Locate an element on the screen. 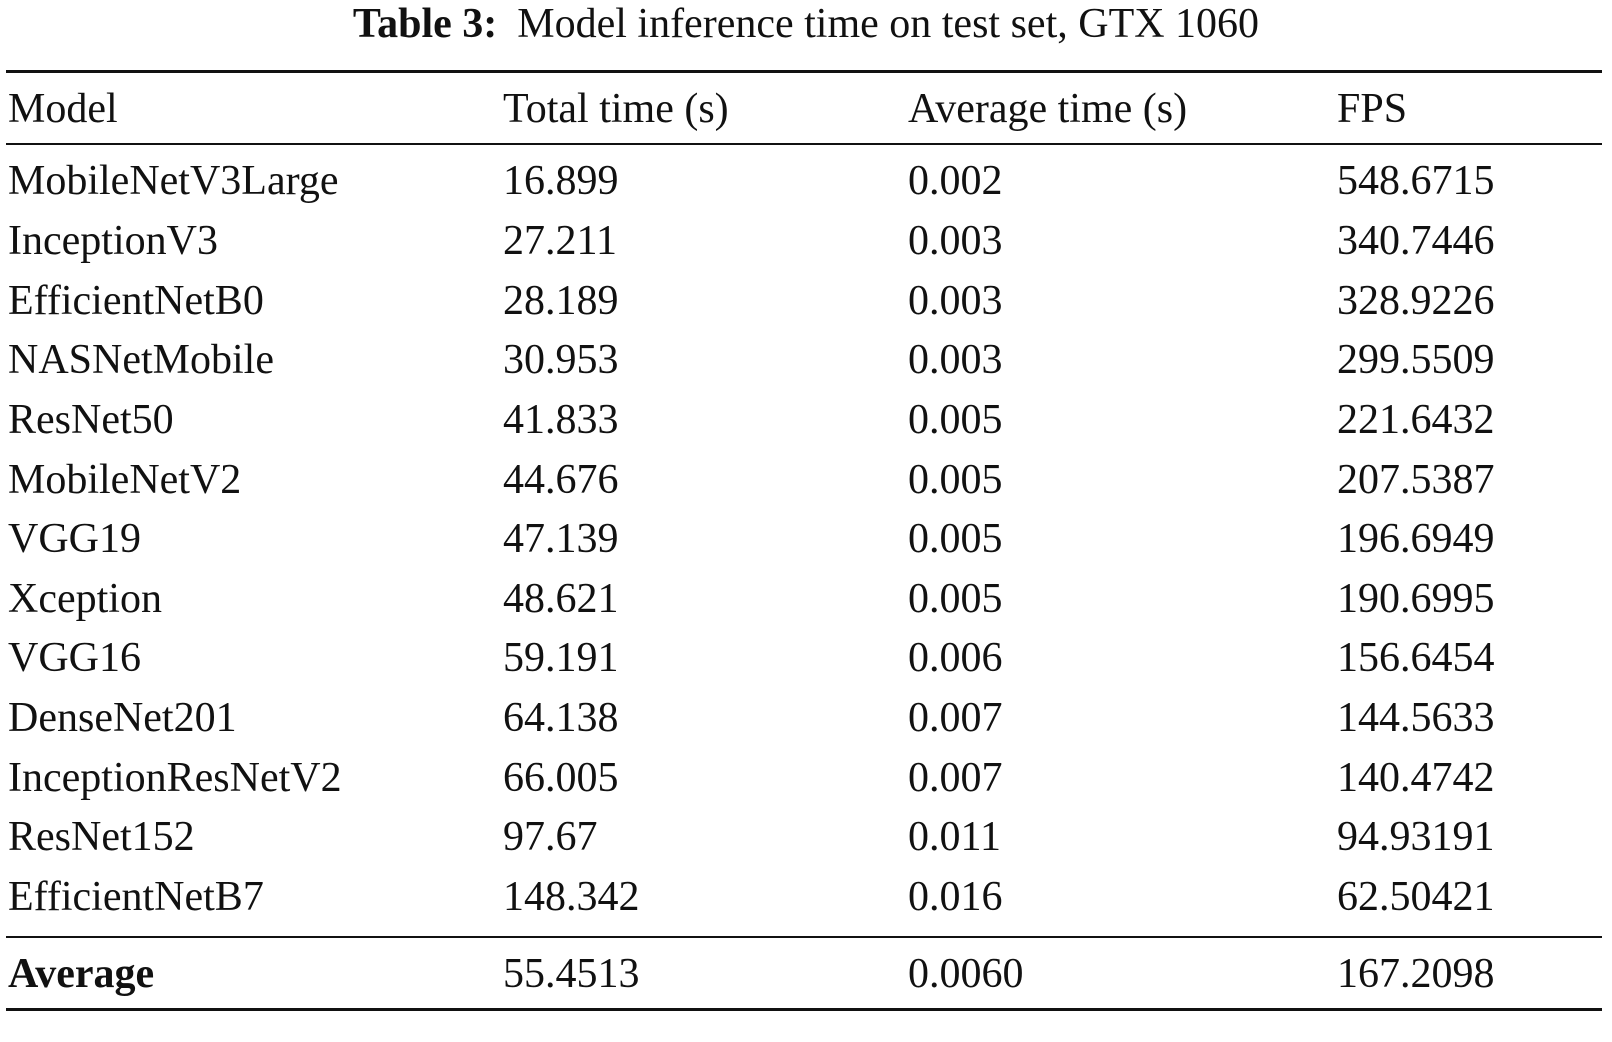 Image resolution: width=1612 pixels, height=1042 pixels. table-bottom-rule is located at coordinates (804, 1009).